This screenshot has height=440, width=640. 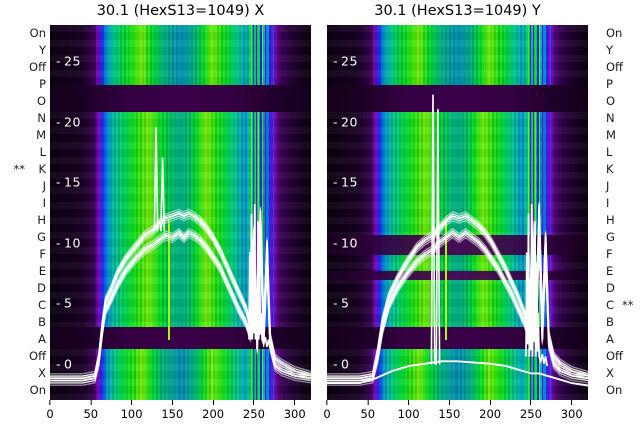 What do you see at coordinates (42, 169) in the screenshot?
I see `channel-label-left-k: K` at bounding box center [42, 169].